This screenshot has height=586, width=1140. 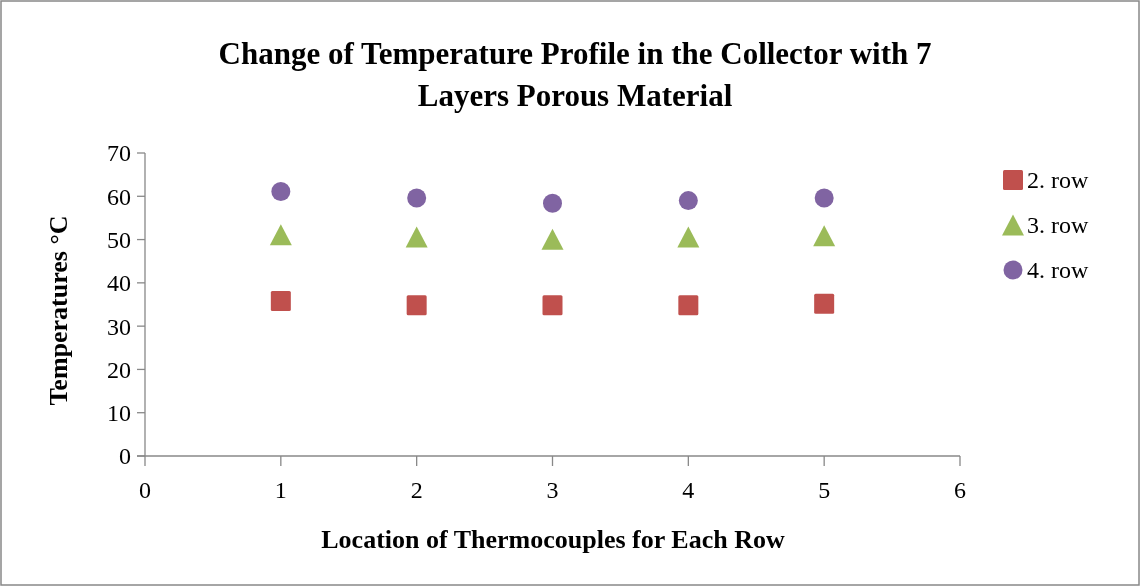 What do you see at coordinates (119, 239) in the screenshot?
I see `y-tick-label: 50` at bounding box center [119, 239].